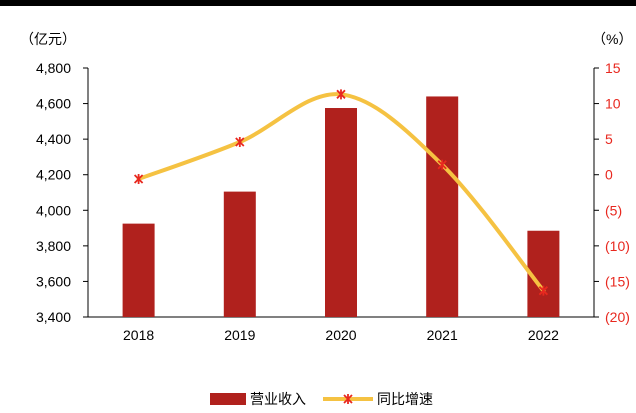 Image resolution: width=636 pixels, height=413 pixels. I want to click on right-axis: （%） (20) (15) (10) (5) 0 5 10 15, so click(612, 178).